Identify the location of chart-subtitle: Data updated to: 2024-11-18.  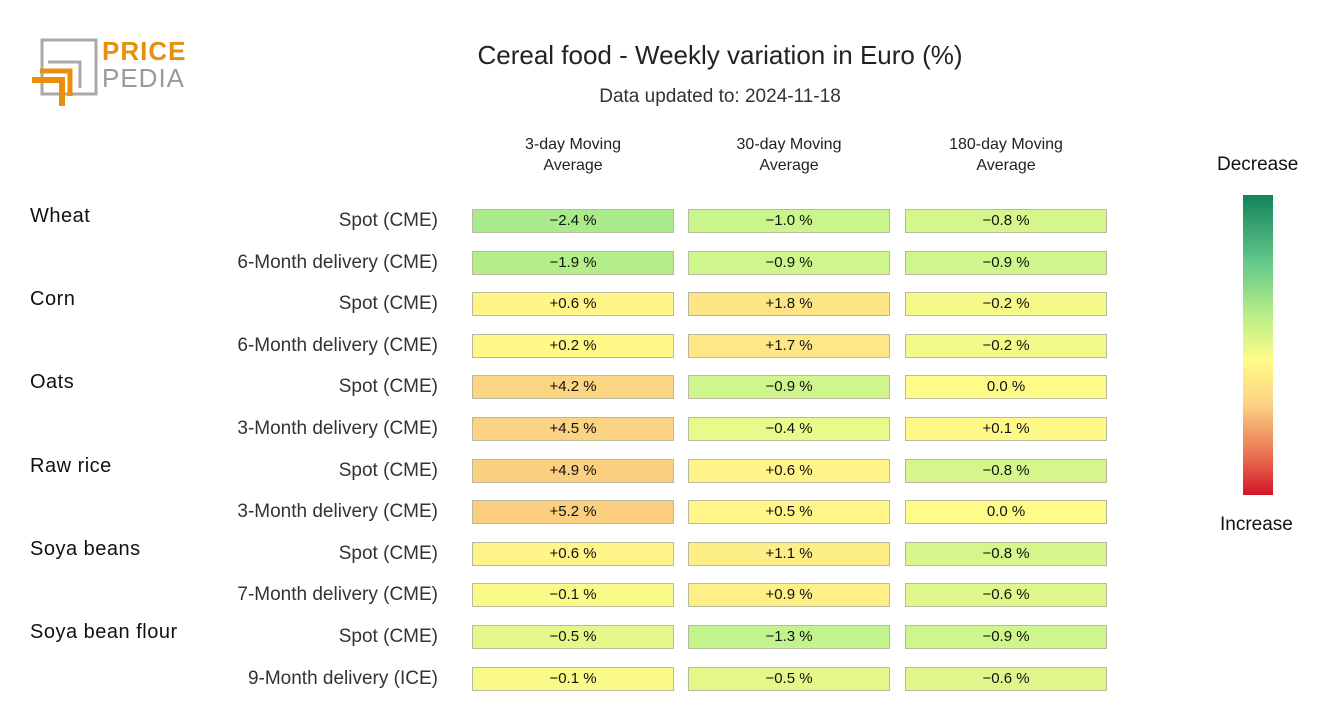
(720, 96).